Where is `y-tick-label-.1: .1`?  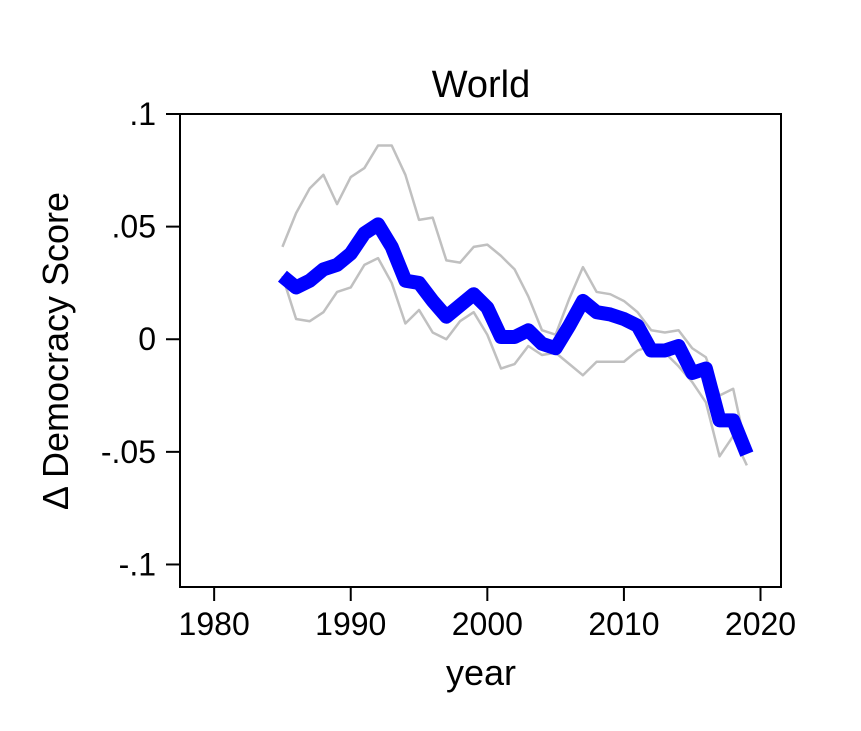
y-tick-label-.1: .1 is located at coordinates (142, 114).